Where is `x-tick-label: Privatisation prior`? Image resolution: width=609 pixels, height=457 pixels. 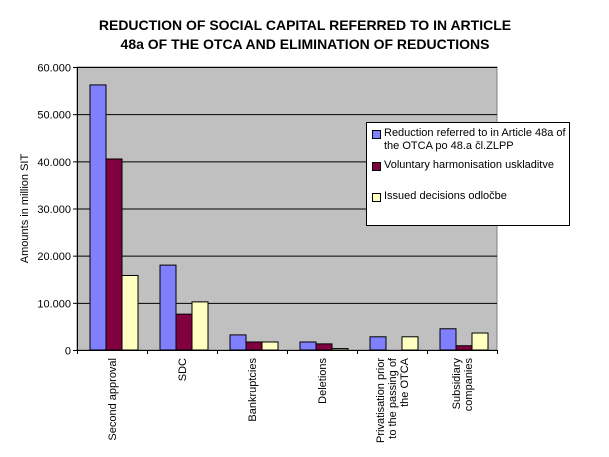 x-tick-label: Privatisation prior is located at coordinates (381, 400).